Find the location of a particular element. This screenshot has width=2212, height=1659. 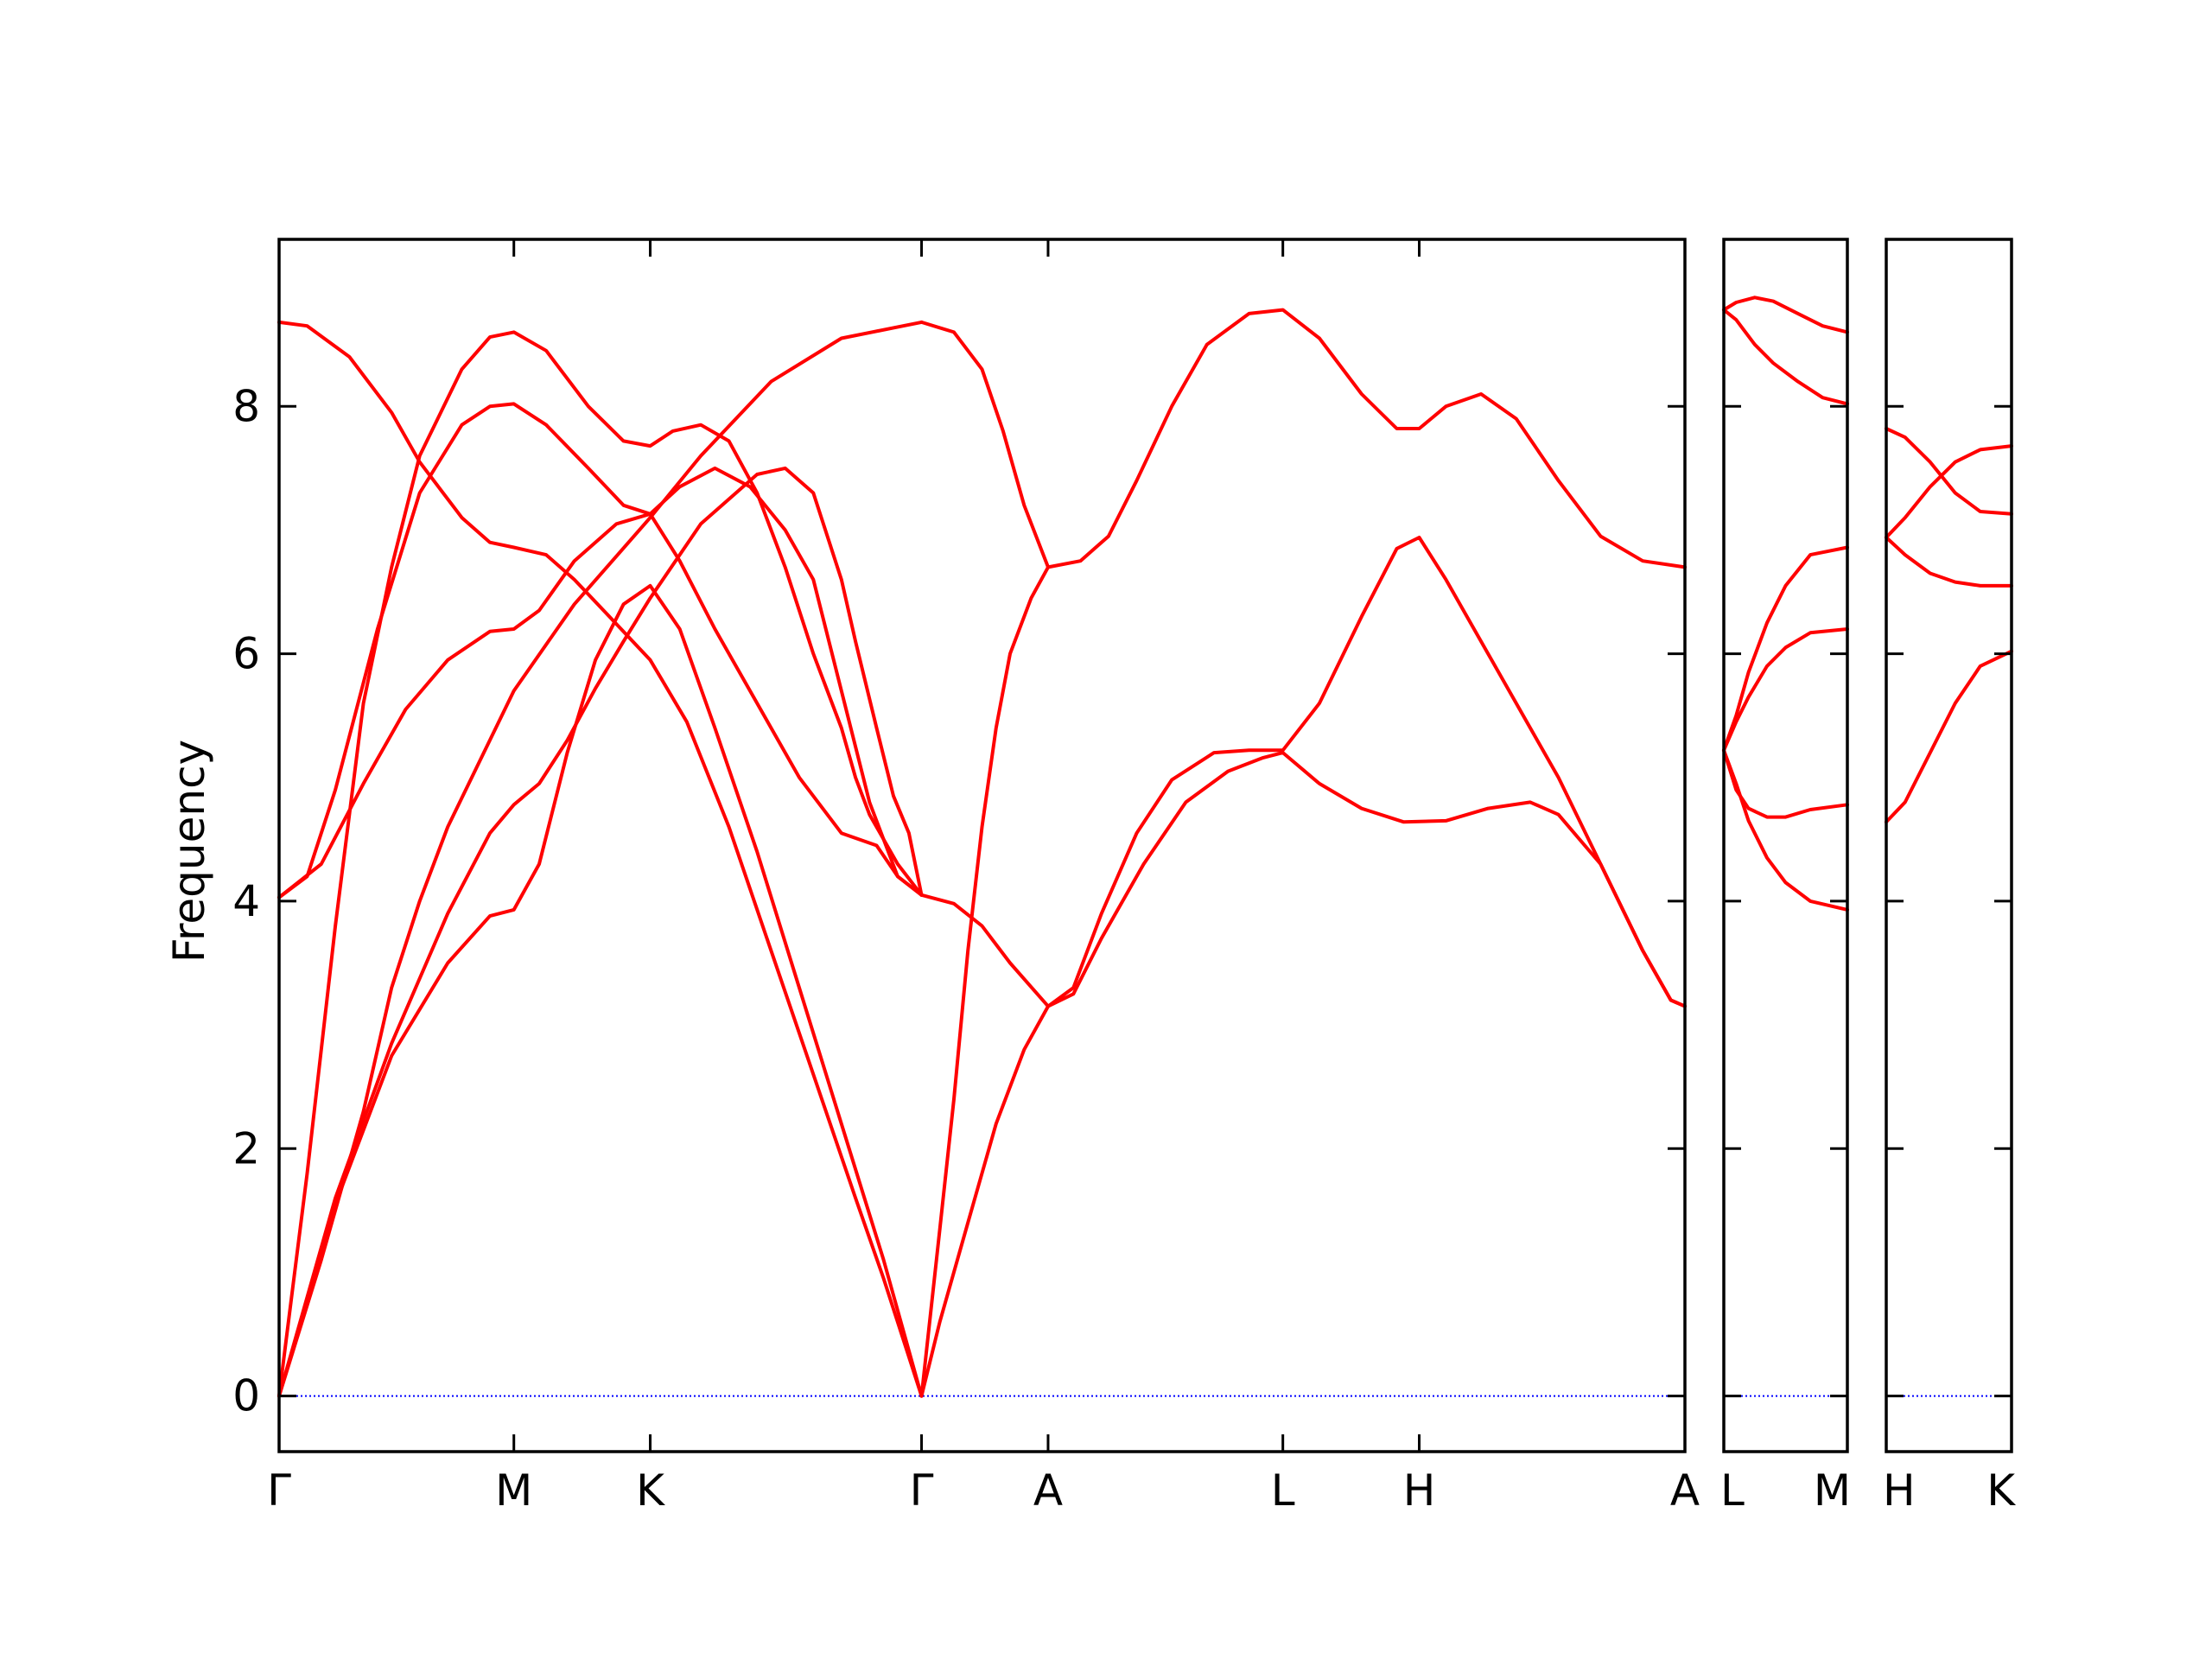

y-tick-label: 8 is located at coordinates (246, 406).